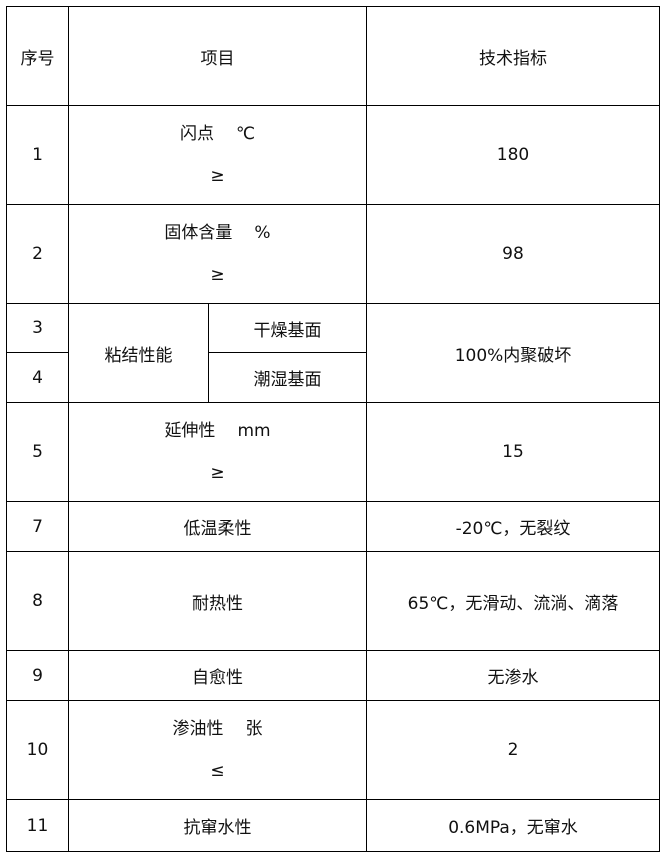  I want to click on row-no: 2, so click(37, 254).